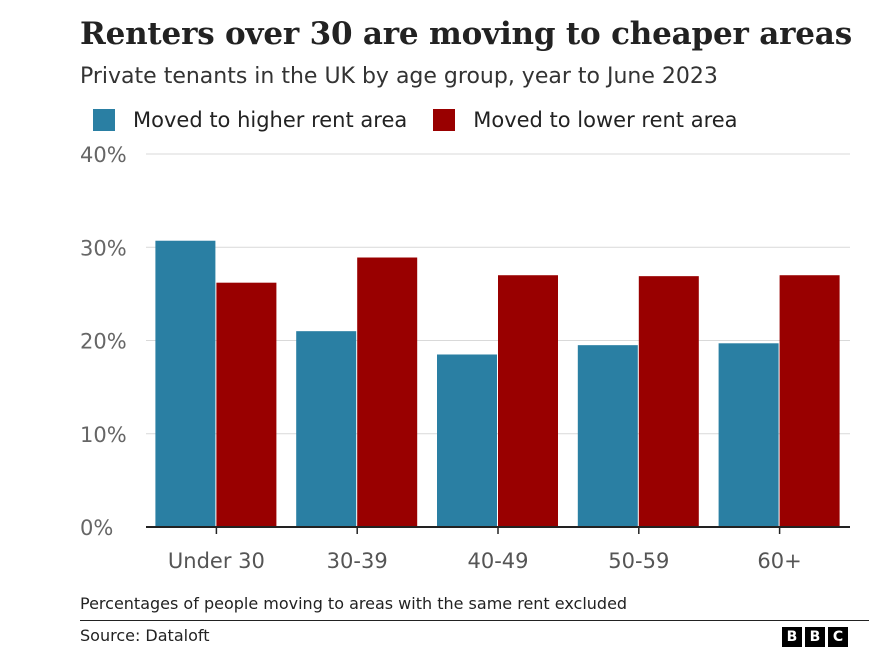 Image resolution: width=889 pixels, height=662 pixels. What do you see at coordinates (104, 120) in the screenshot?
I see `legend-swatch-higher` at bounding box center [104, 120].